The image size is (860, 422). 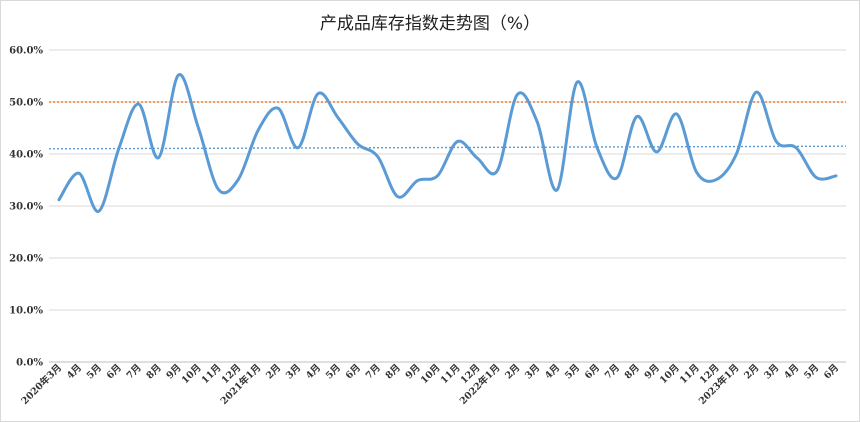 What do you see at coordinates (26, 103) in the screenshot?
I see `y-tick-label: 50.0%` at bounding box center [26, 103].